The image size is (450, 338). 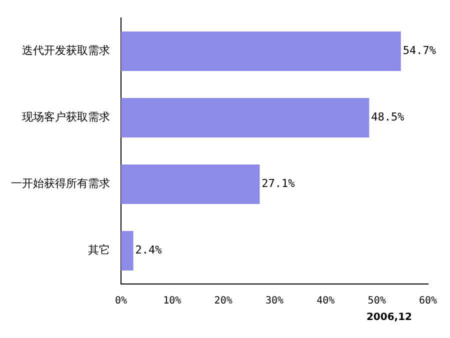 What do you see at coordinates (60, 183) in the screenshot?
I see `y-tick-label: 一开始获得所有需求` at bounding box center [60, 183].